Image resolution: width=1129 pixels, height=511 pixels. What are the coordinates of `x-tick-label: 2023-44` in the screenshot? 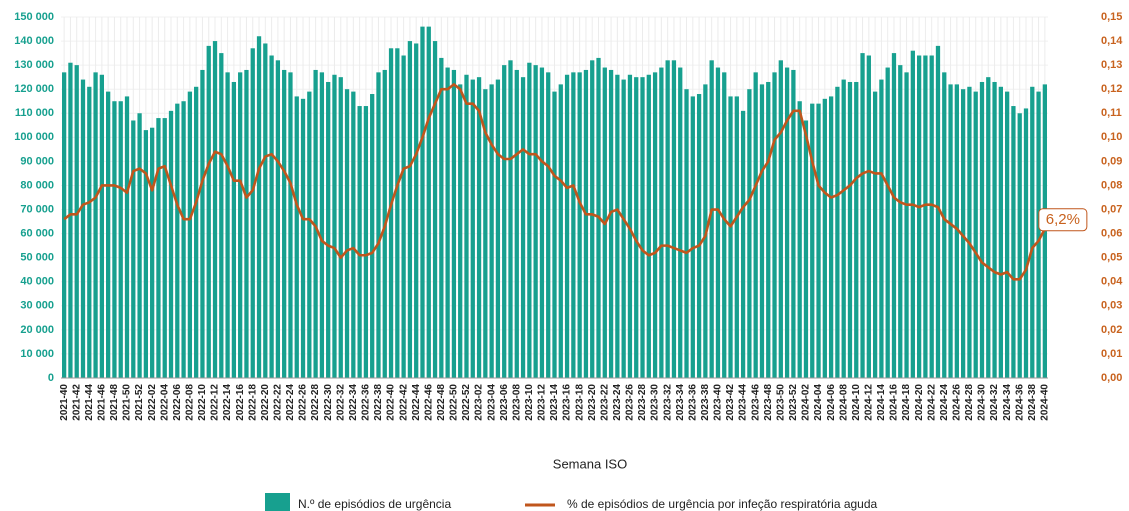 It's located at (743, 402).